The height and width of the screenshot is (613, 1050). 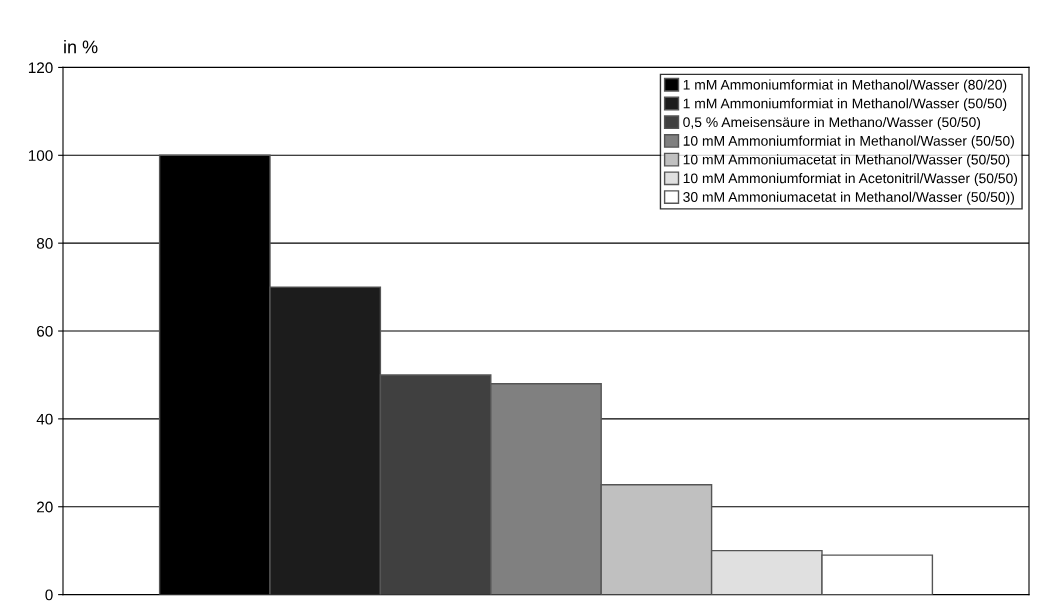 I want to click on y-tick-label: 0, so click(x=49, y=595).